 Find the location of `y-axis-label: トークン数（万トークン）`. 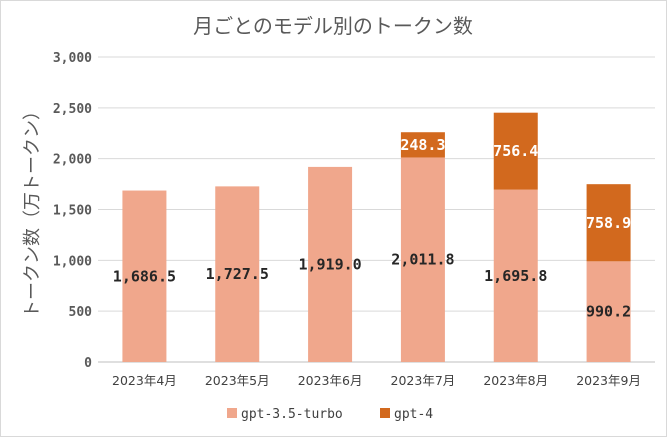

y-axis-label: トークン数（万トークン） is located at coordinates (32, 210).